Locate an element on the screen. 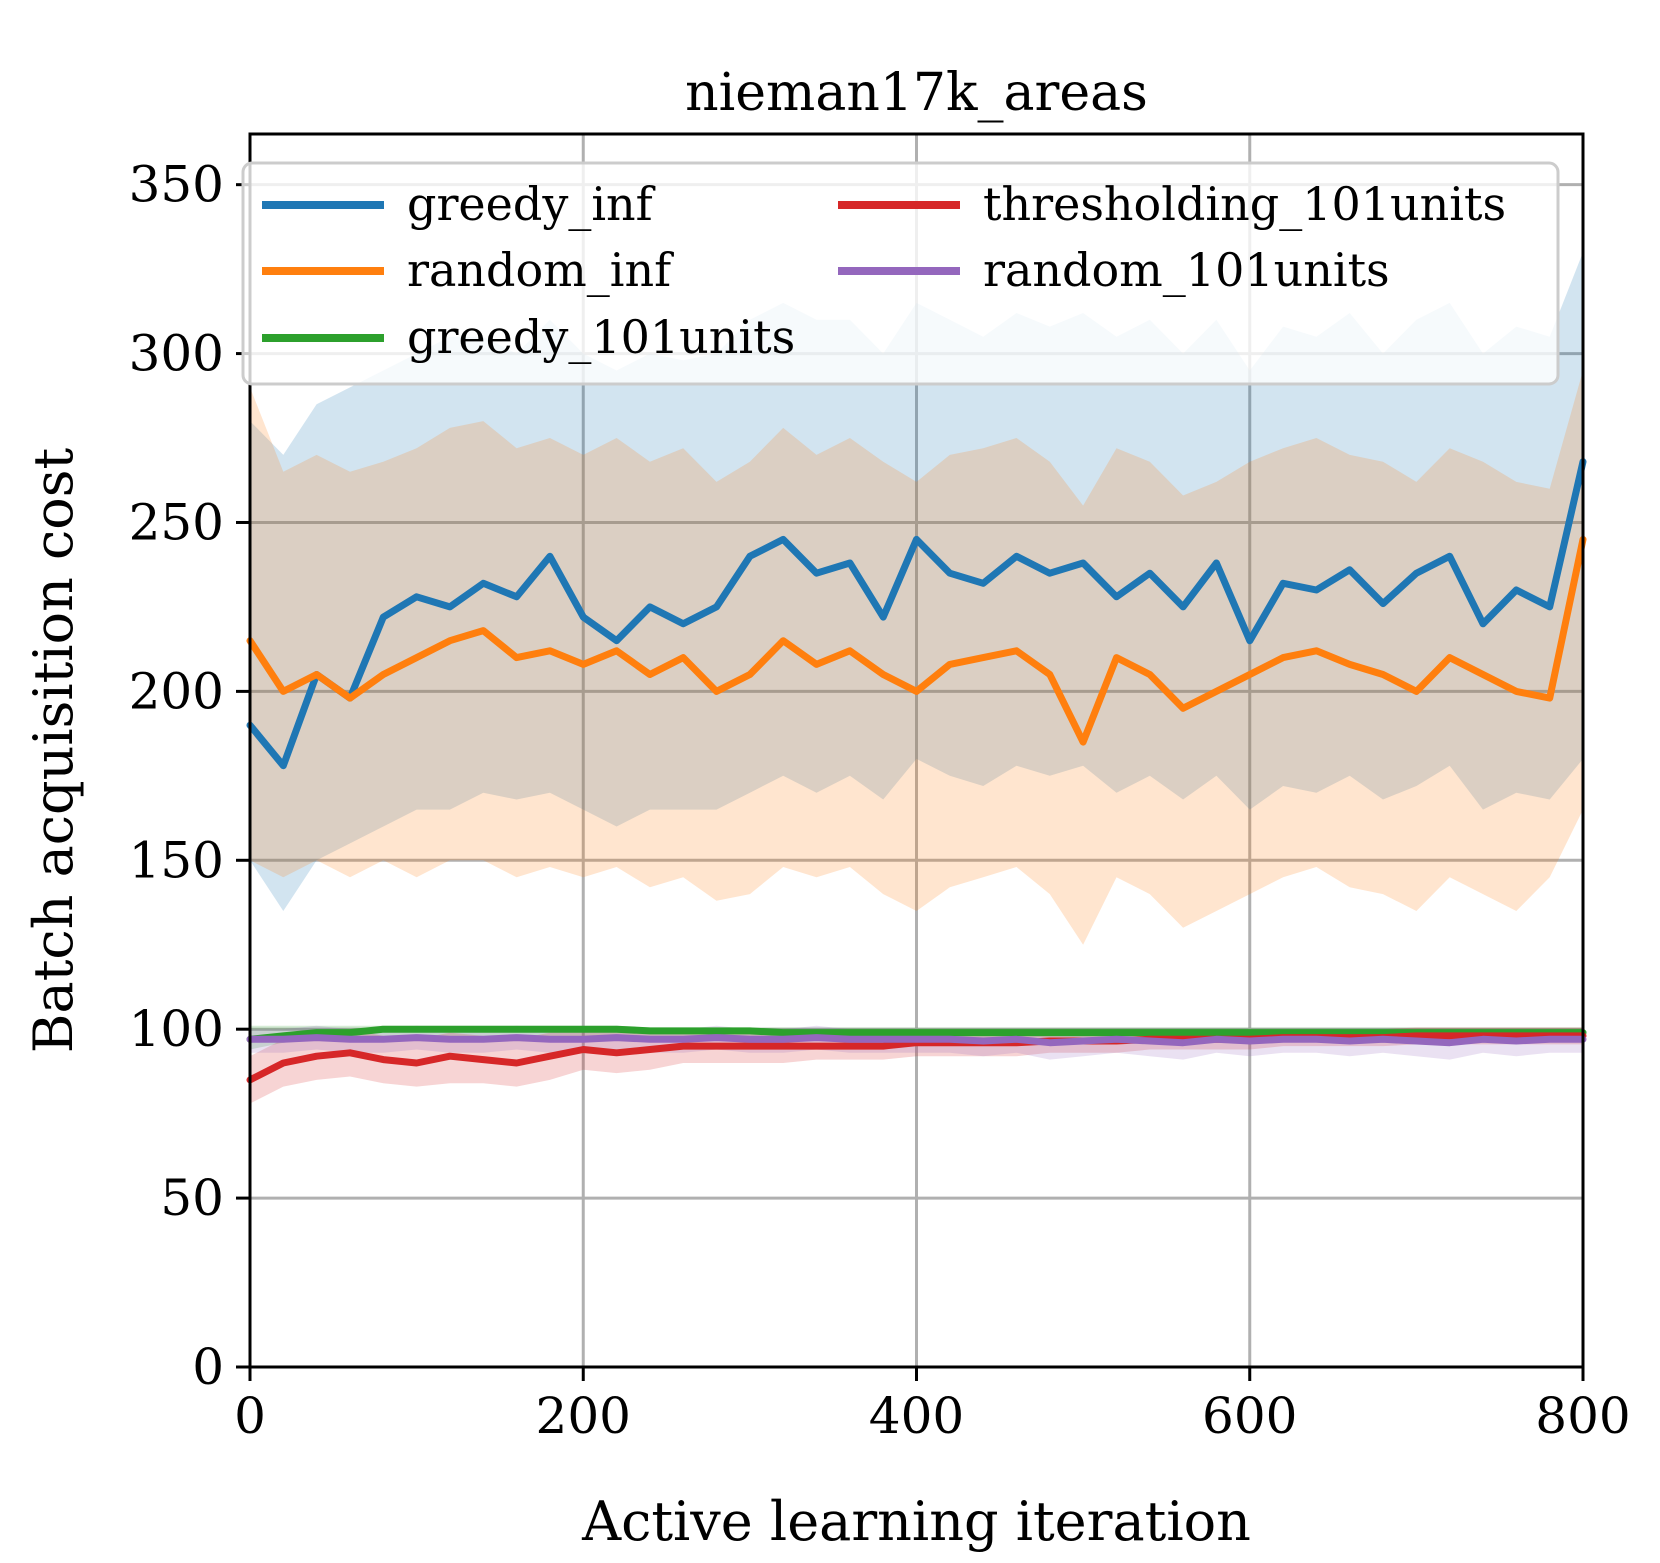 Image resolution: width=1660 pixels, height=1563 pixels. x-axis-title: Active learning iteration is located at coordinates (916, 1521).